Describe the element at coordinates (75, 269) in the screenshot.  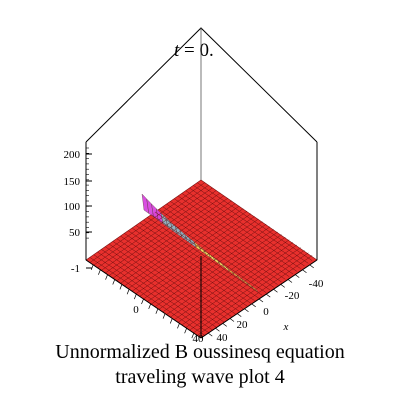
I see `z-tick-label: -1` at that location.